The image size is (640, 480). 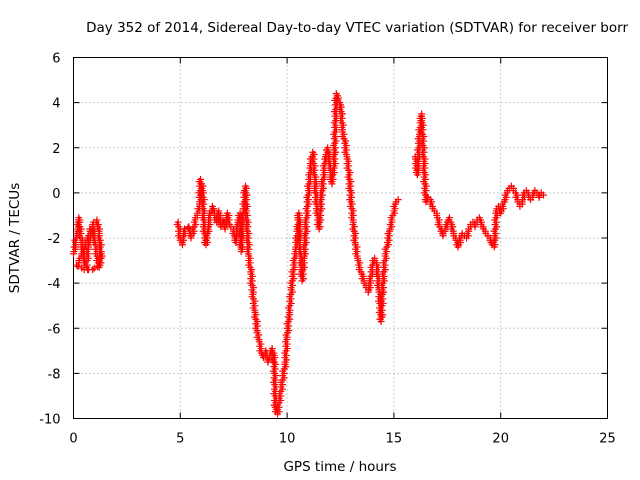 I want to click on y-tick-label: 6, so click(x=56, y=59).